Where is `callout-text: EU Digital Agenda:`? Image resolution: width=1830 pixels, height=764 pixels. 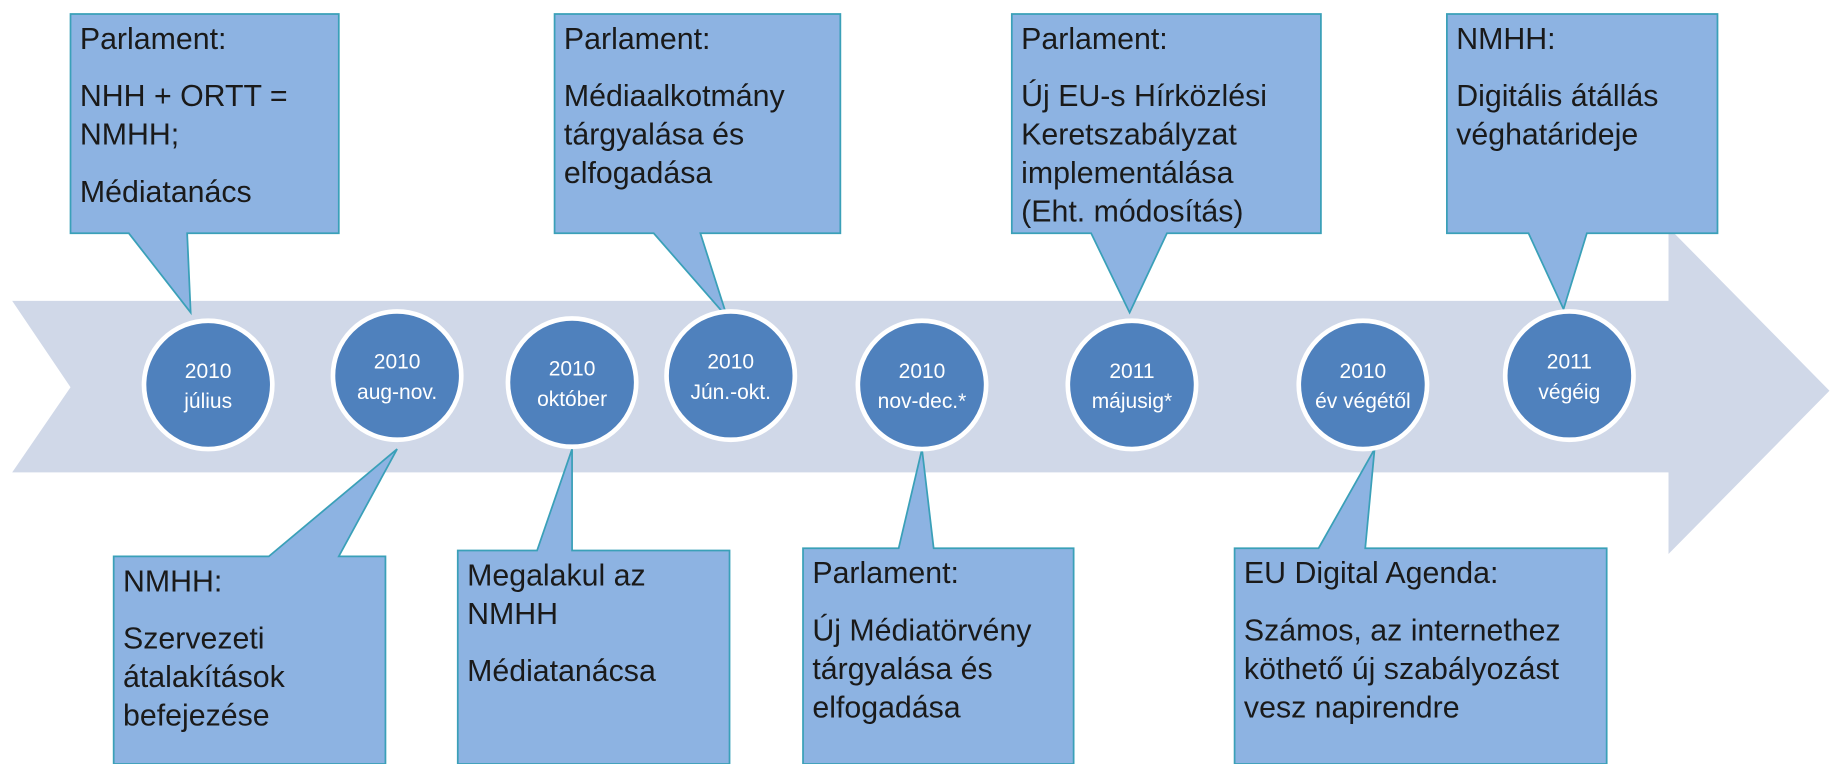
callout-text: EU Digital Agenda: is located at coordinates (1371, 573).